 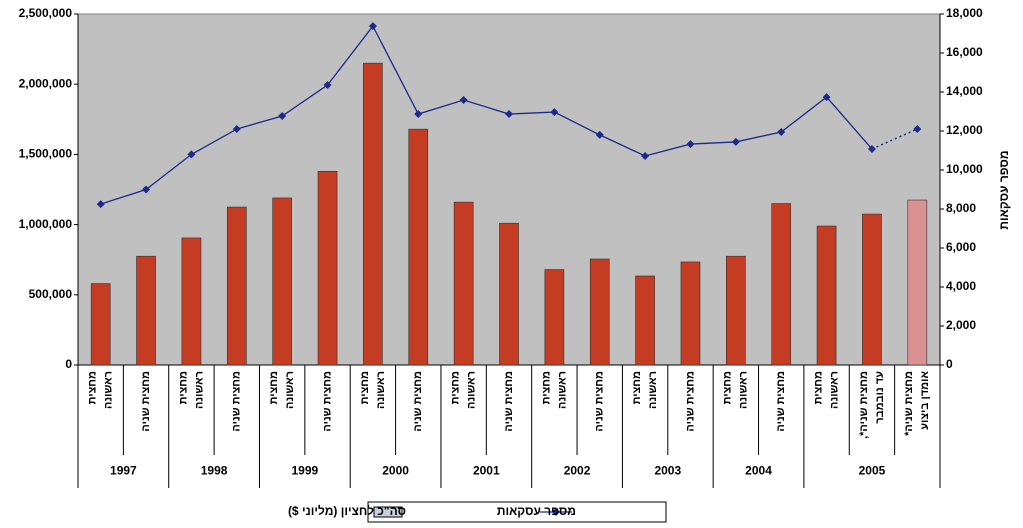 What do you see at coordinates (864, 405) in the screenshot?
I see `x-tick-label: מחצית שניה*,` at bounding box center [864, 405].